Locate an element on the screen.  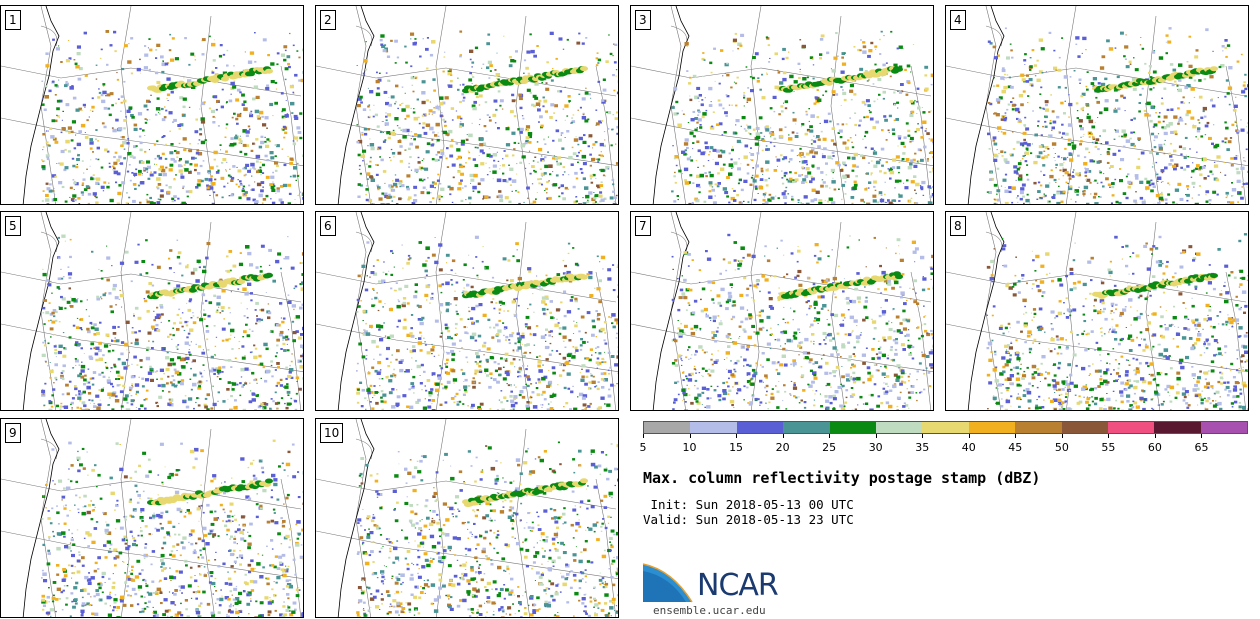
boundary-line is located at coordinates (467, 142).